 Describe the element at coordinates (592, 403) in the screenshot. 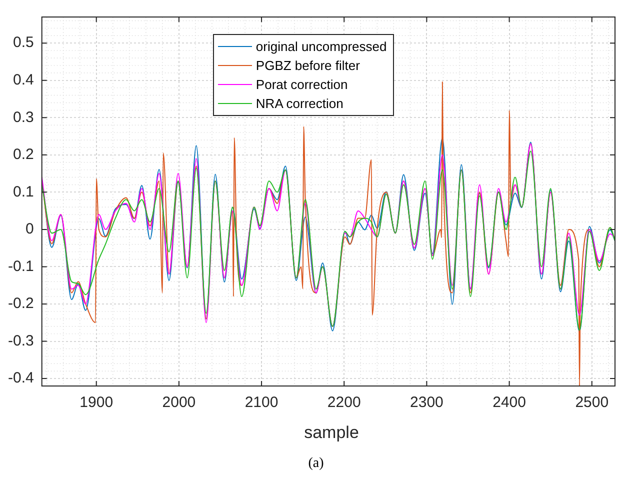

I see `x-tick-label: 2500` at that location.